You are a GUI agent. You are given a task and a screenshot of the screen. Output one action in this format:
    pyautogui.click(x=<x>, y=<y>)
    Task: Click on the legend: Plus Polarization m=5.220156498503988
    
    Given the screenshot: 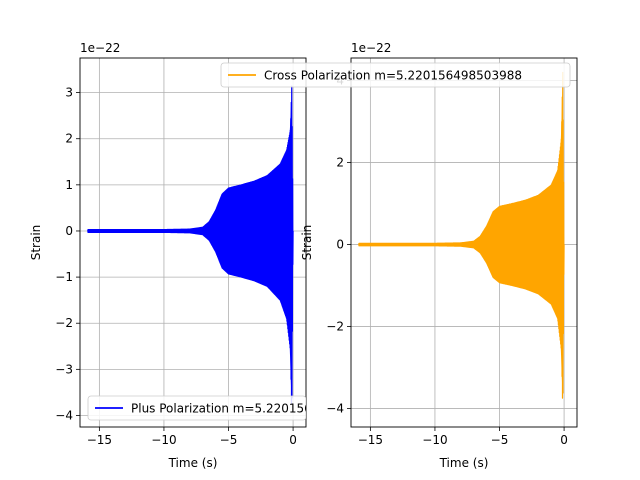 What is the action you would take?
    pyautogui.click(x=234, y=408)
    